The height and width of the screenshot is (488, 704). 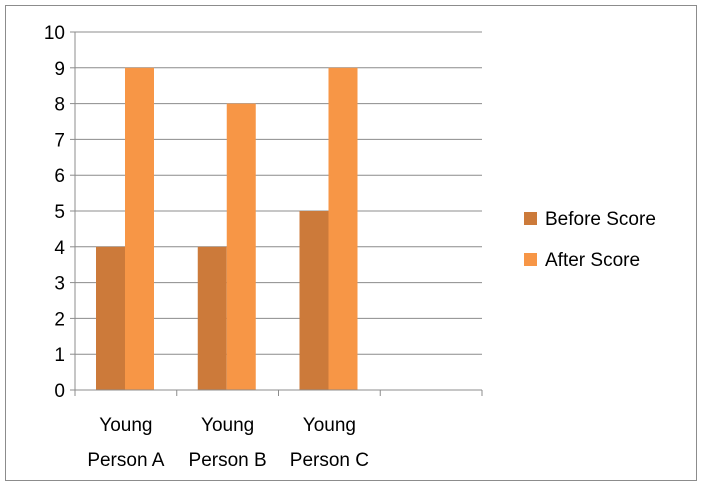 I want to click on legend: Before Score After Score, so click(x=590, y=240).